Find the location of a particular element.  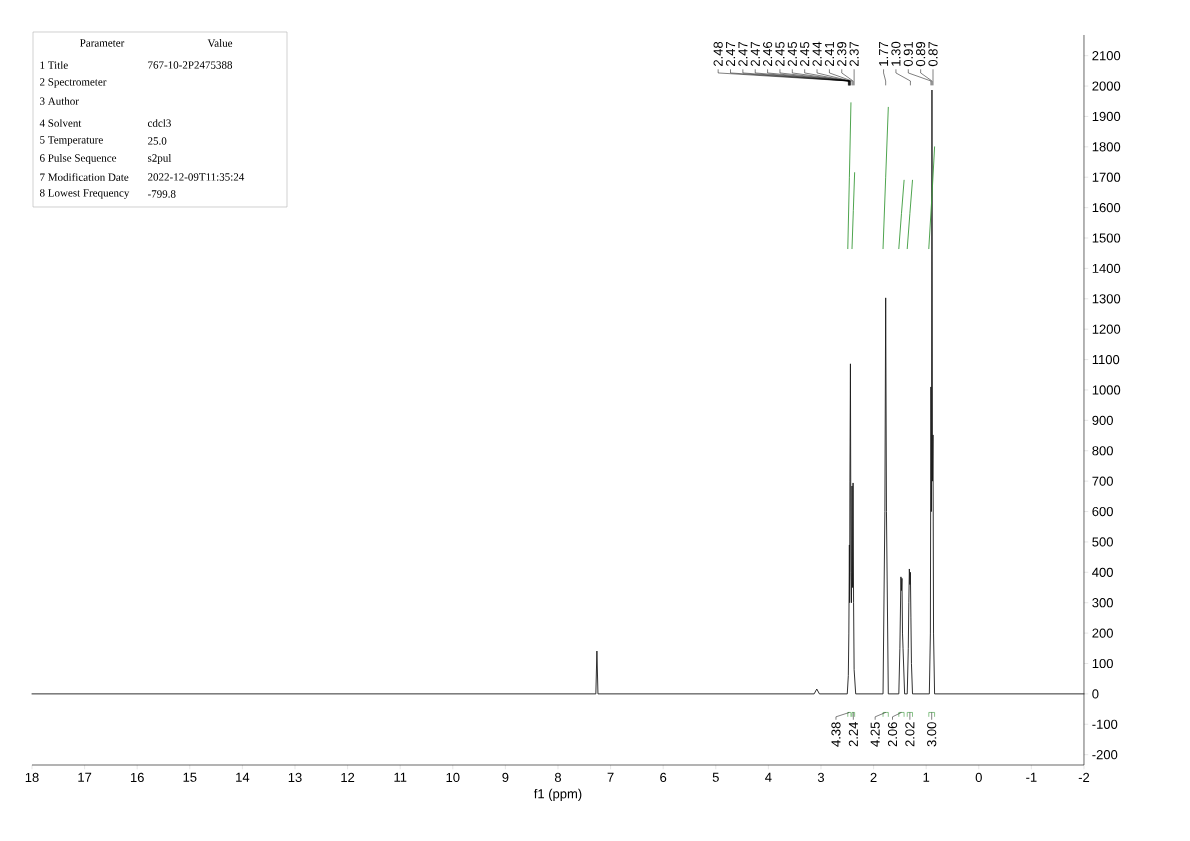

y-tick-label: 800 is located at coordinates (1102, 451).